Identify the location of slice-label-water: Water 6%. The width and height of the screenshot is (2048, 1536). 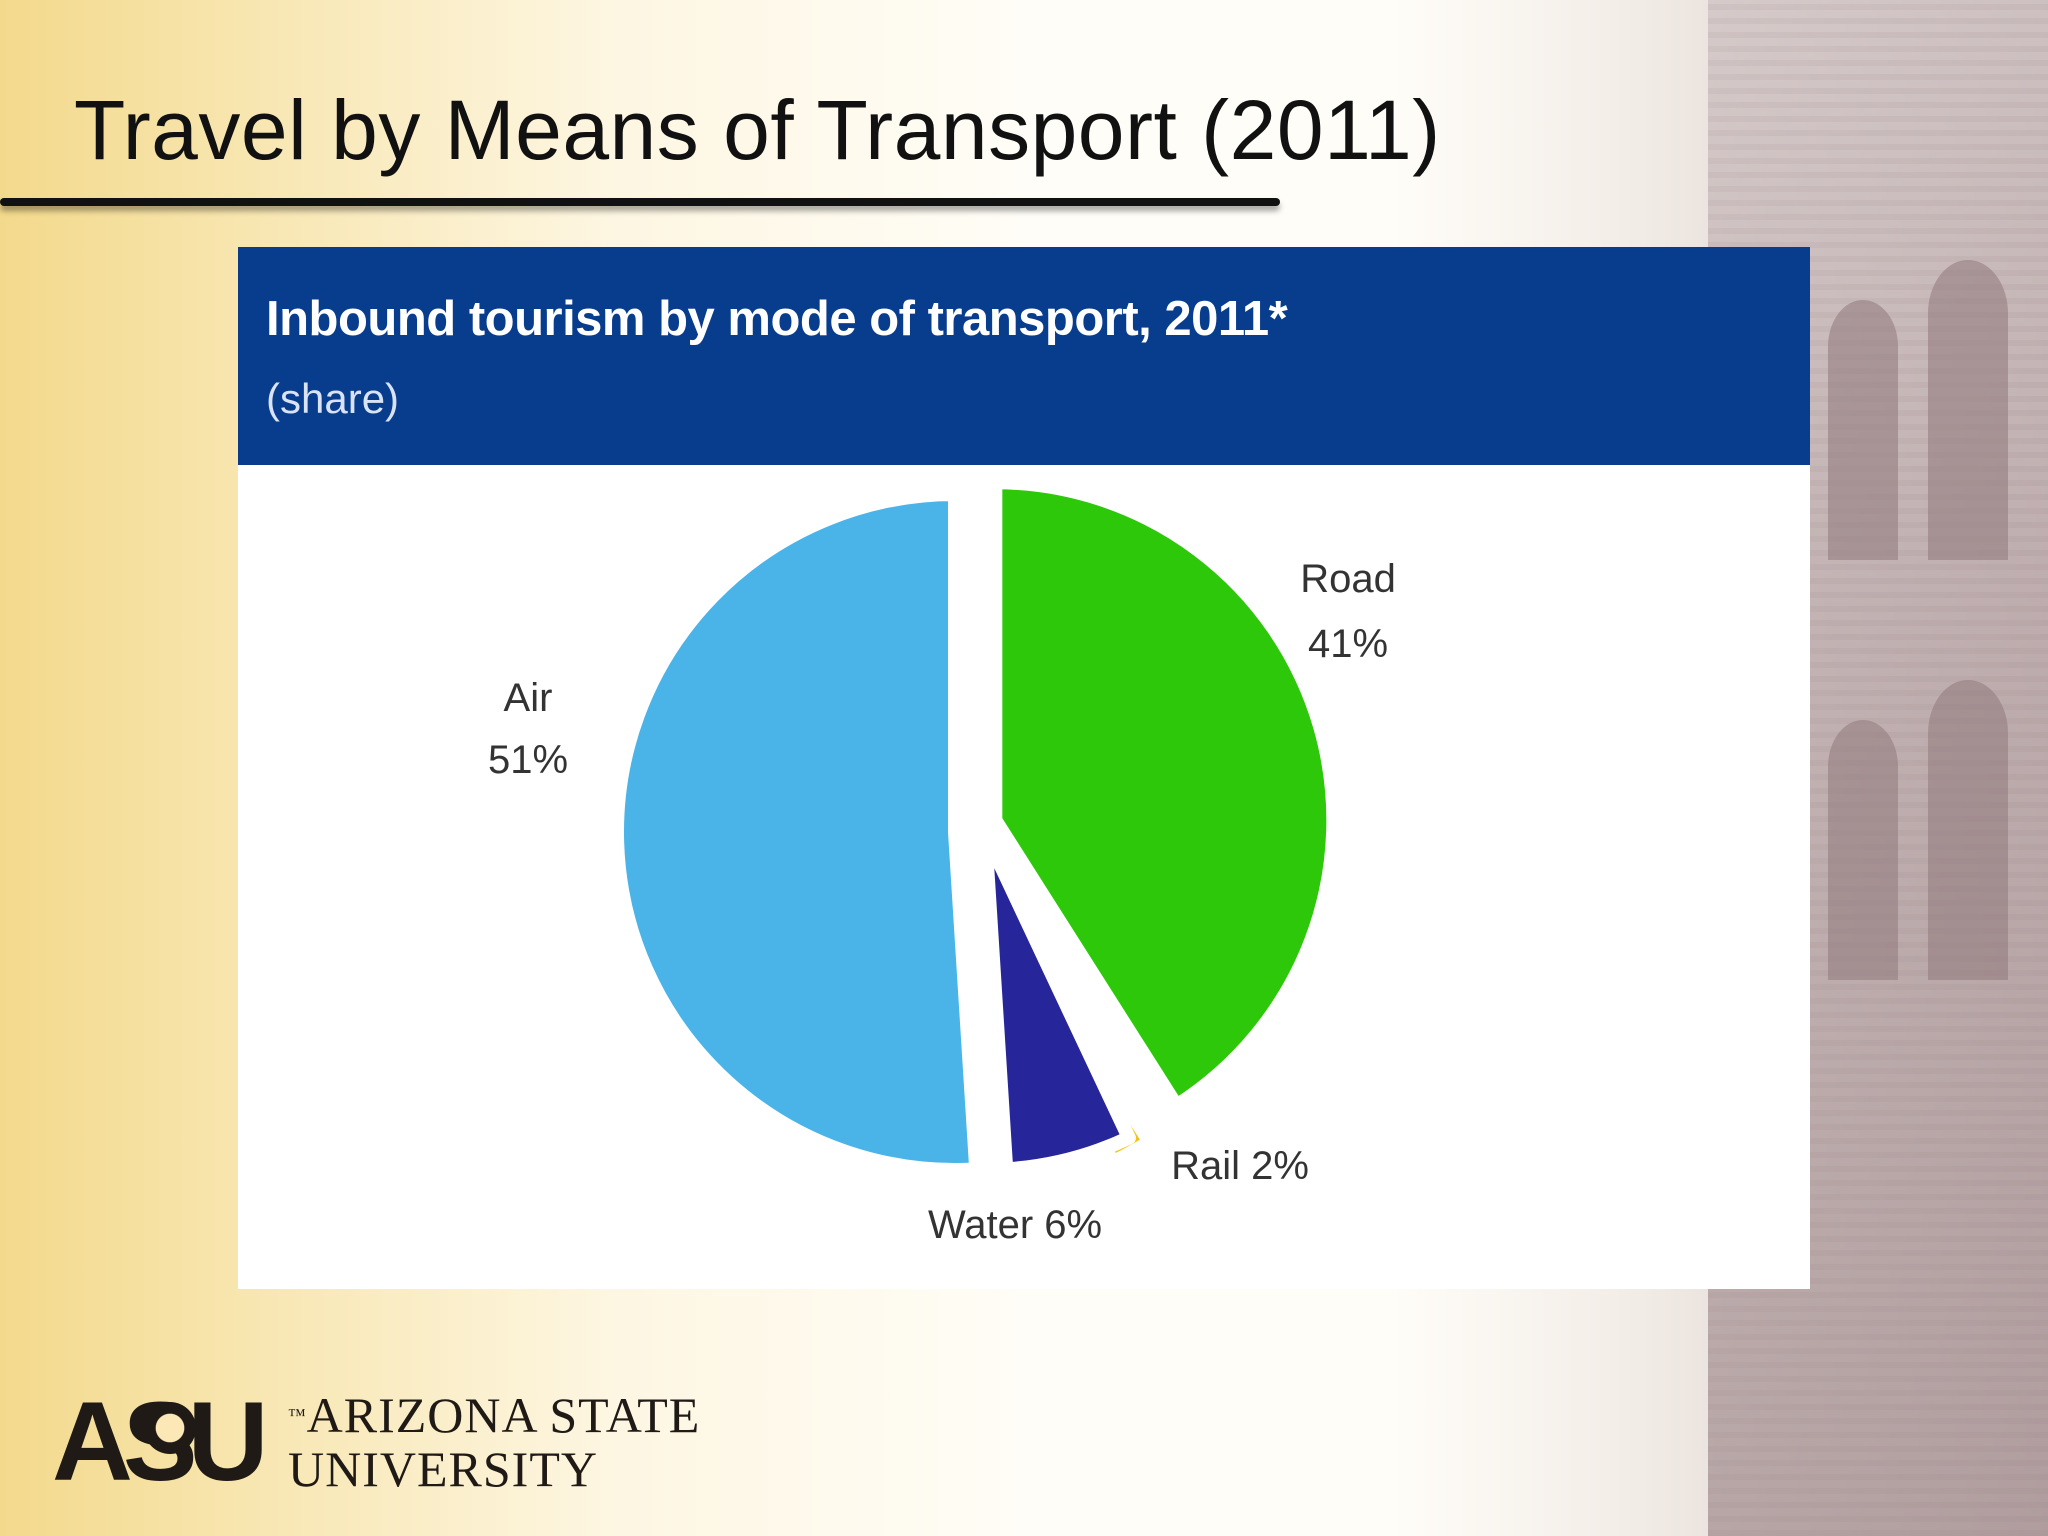
(1015, 1225).